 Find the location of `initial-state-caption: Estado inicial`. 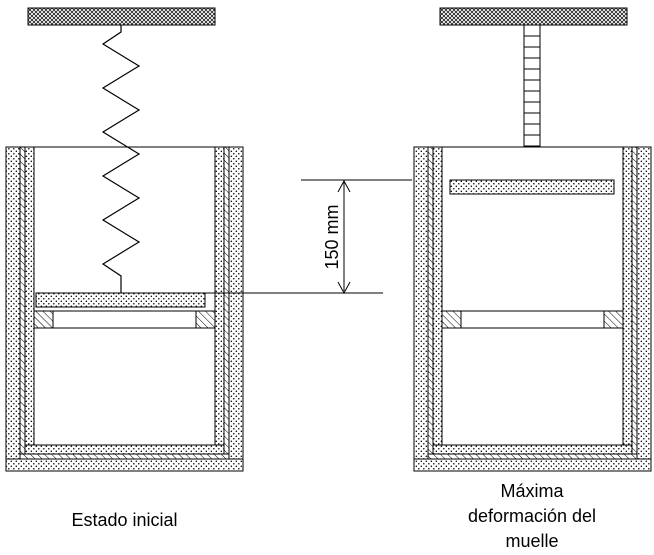

initial-state-caption: Estado inicial is located at coordinates (124, 520).